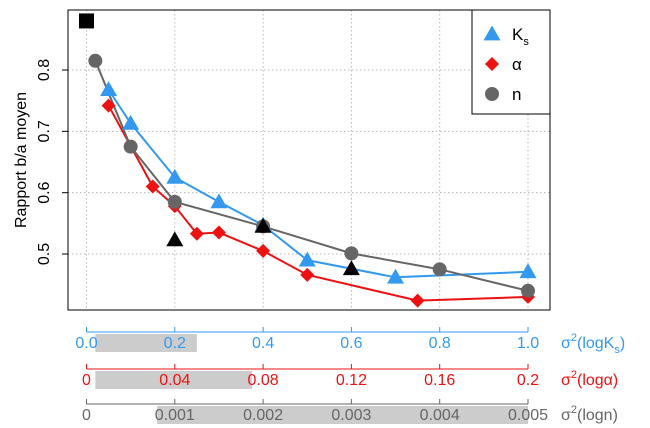 Image resolution: width=650 pixels, height=428 pixels. Describe the element at coordinates (263, 343) in the screenshot. I see `x-tick-label-Ks: 0.4` at that location.